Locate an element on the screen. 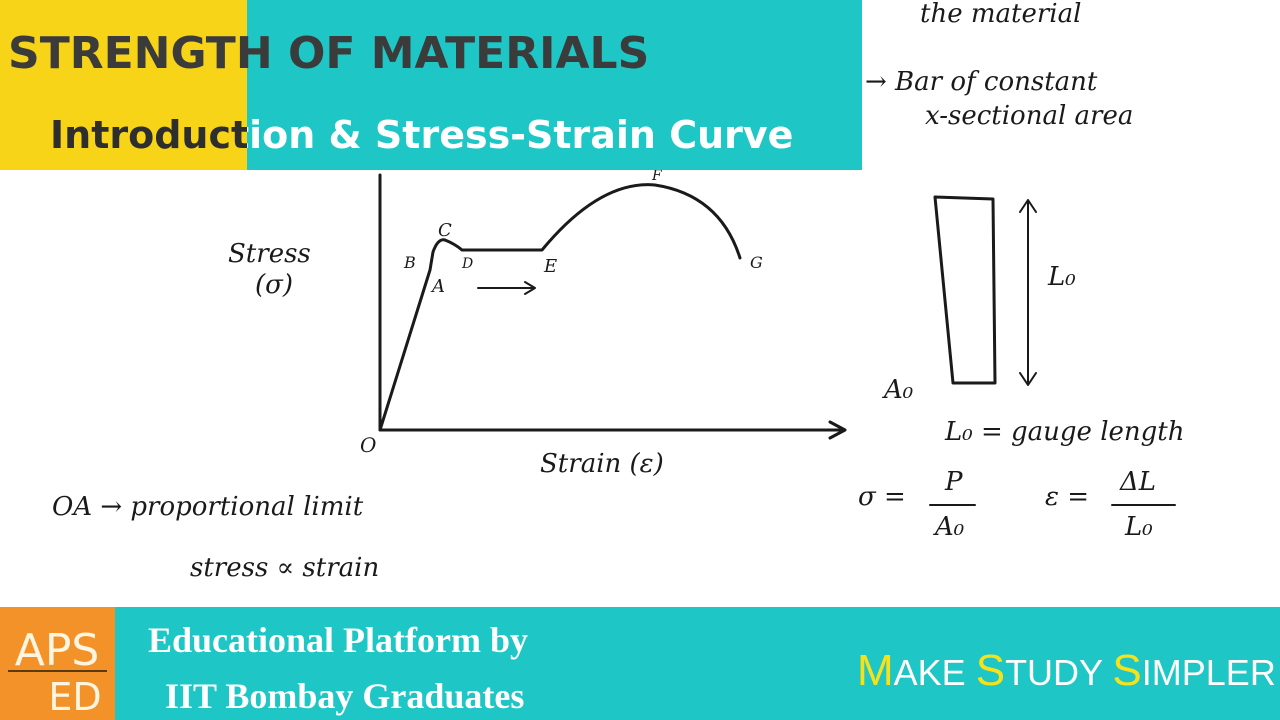 The height and width of the screenshot is (720, 1280). point-label: C is located at coordinates (445, 230).